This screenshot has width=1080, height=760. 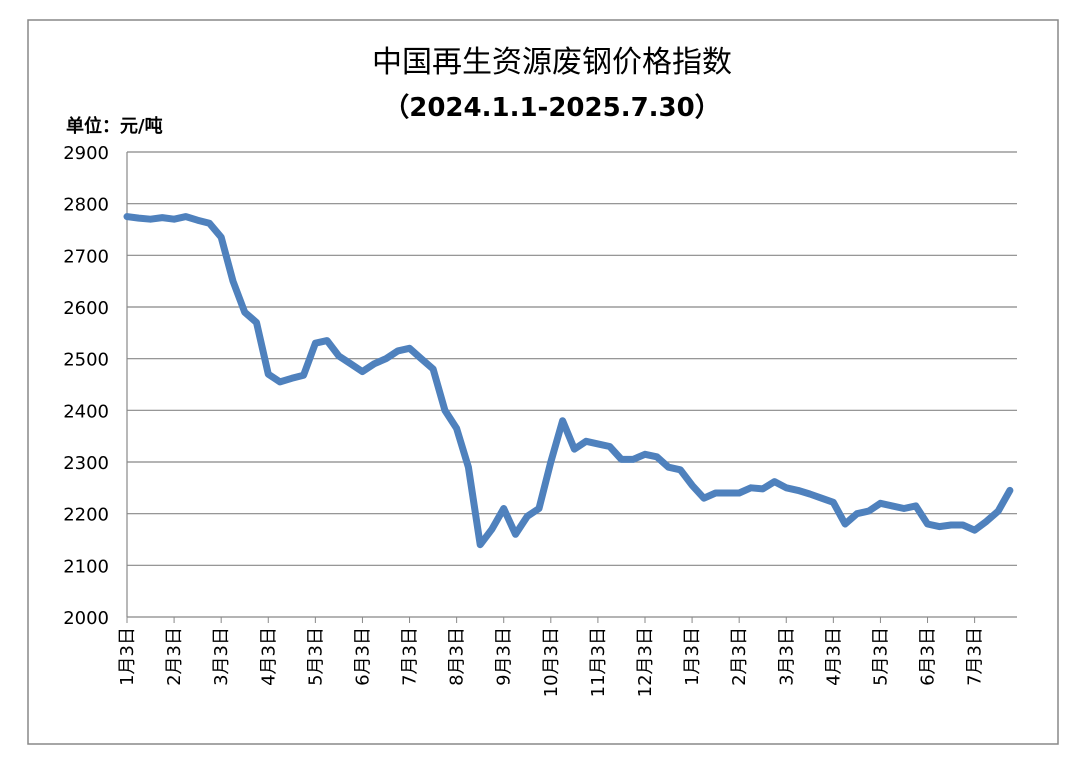 I want to click on y-tick-label: 2300, so click(x=86, y=463).